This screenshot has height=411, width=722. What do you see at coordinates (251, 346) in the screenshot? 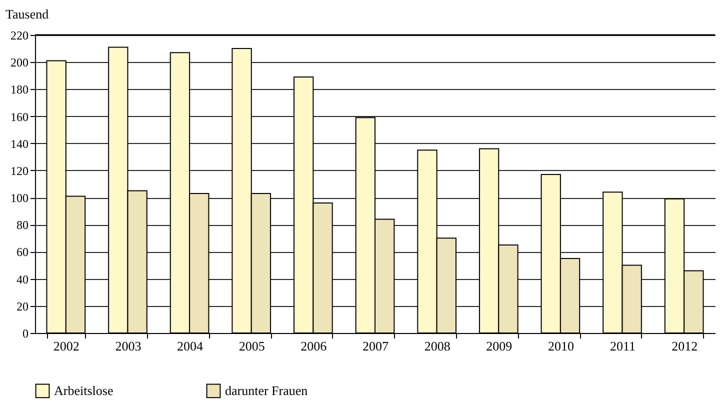
I see `x-tick-label: 2005` at bounding box center [251, 346].